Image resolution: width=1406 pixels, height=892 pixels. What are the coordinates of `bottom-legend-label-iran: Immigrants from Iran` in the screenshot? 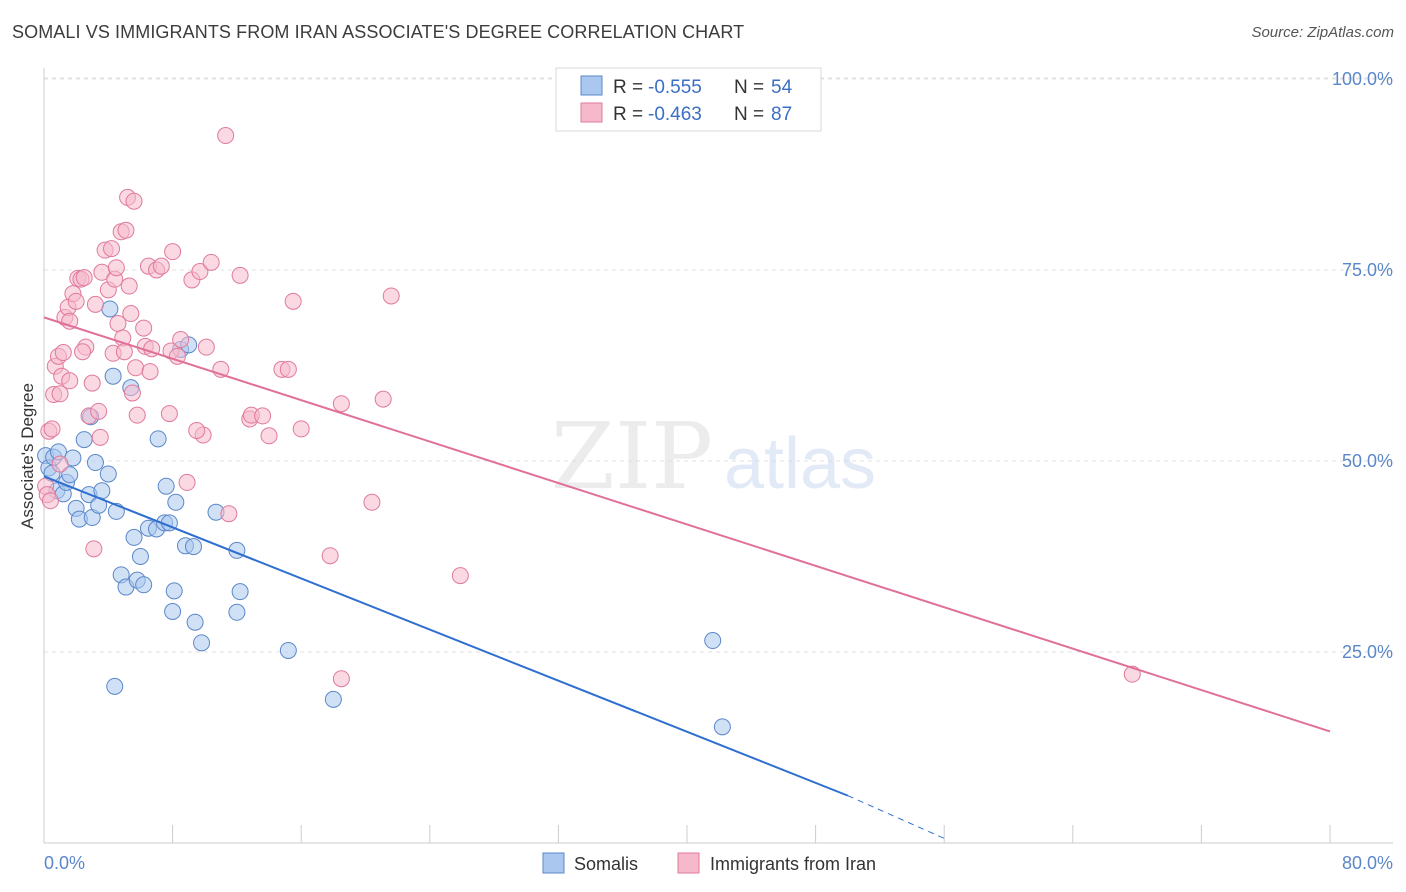 It's located at (793, 864).